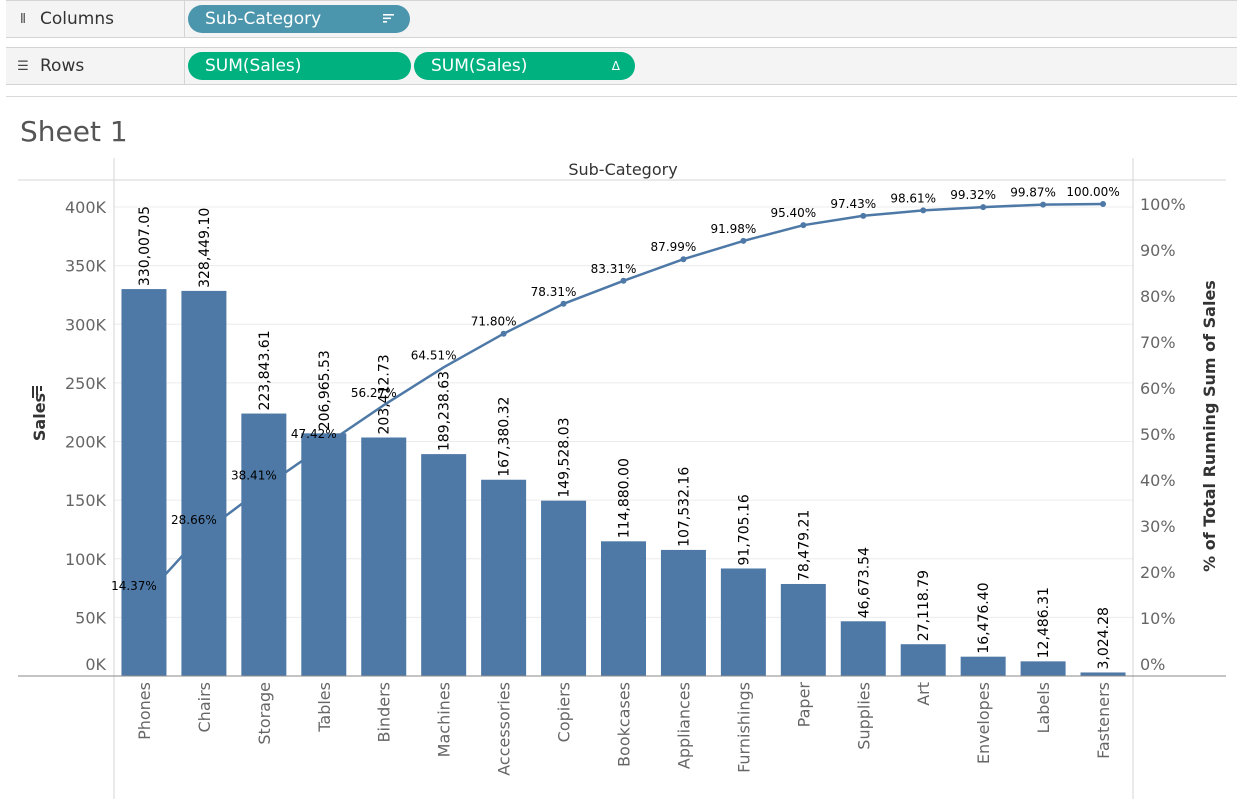  What do you see at coordinates (621, 19) in the screenshot?
I see `columns-shelf: ⫴ Columns Sub-Category` at bounding box center [621, 19].